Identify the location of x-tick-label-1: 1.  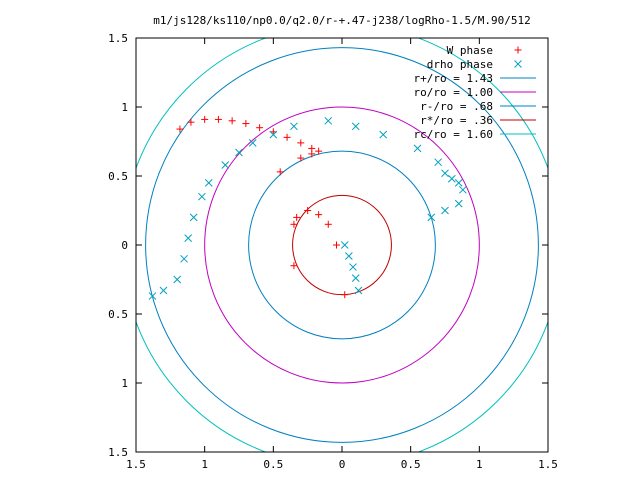
(204, 464).